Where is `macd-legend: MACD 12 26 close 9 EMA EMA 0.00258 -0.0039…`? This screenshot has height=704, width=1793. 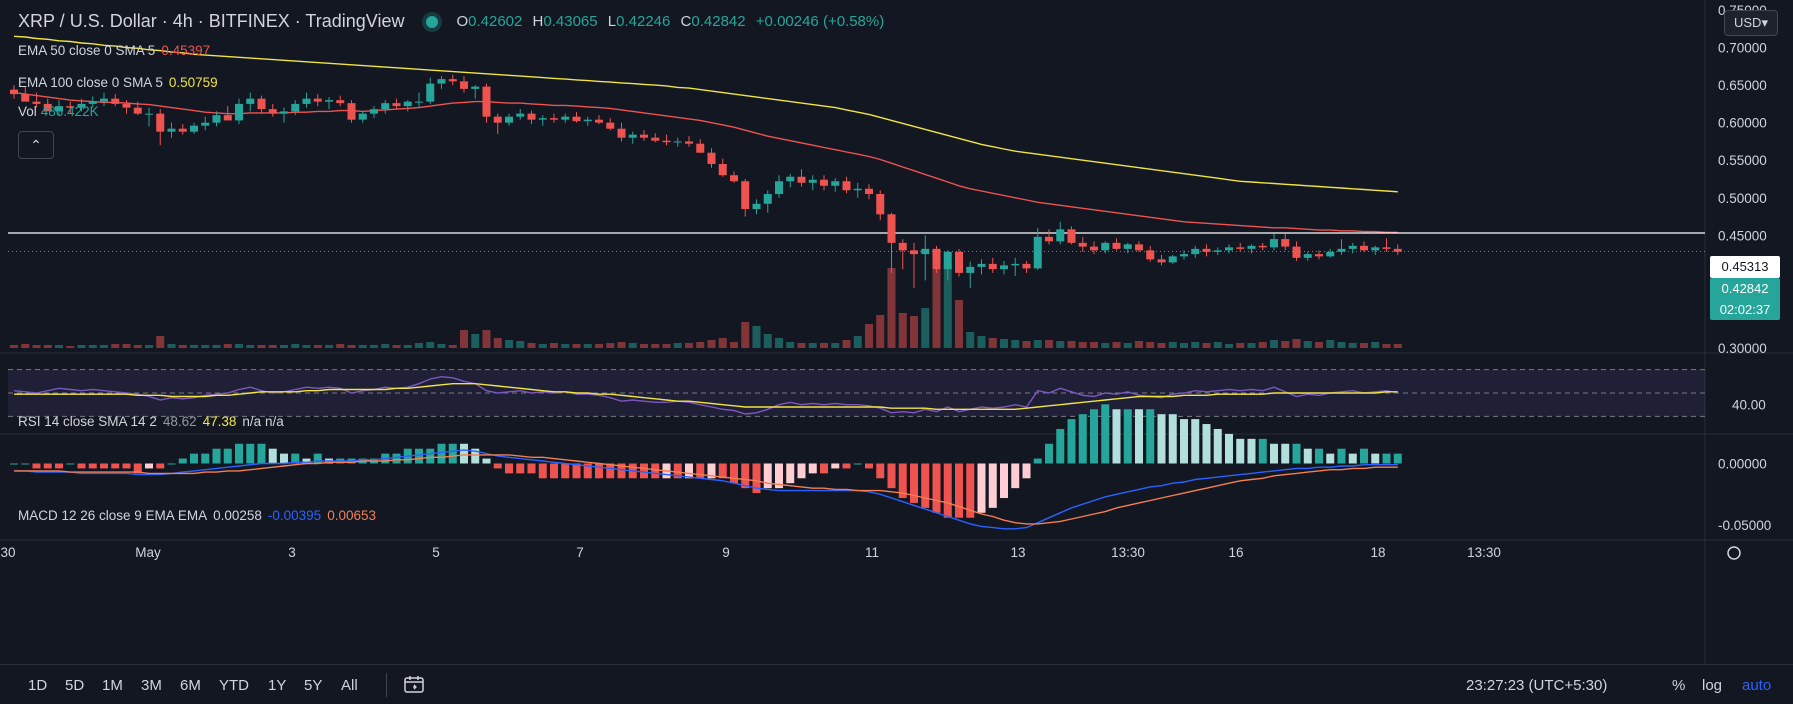 macd-legend: MACD 12 26 close 9 EMA EMA 0.00258 -0.0039… is located at coordinates (197, 515).